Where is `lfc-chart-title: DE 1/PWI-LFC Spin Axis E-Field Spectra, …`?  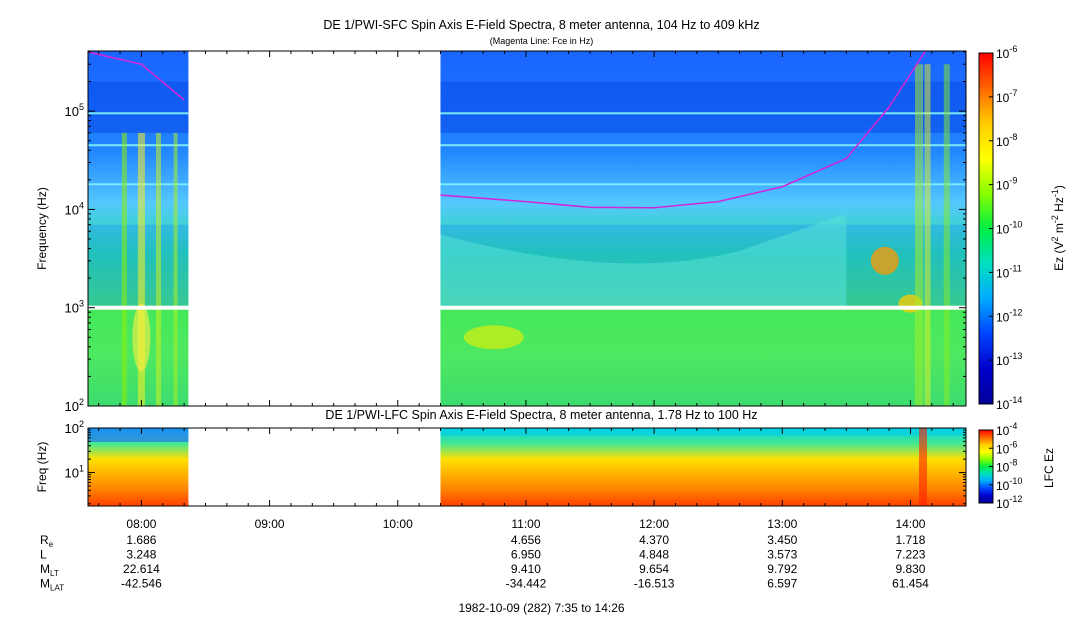 lfc-chart-title: DE 1/PWI-LFC Spin Axis E-Field Spectra, … is located at coordinates (541, 415).